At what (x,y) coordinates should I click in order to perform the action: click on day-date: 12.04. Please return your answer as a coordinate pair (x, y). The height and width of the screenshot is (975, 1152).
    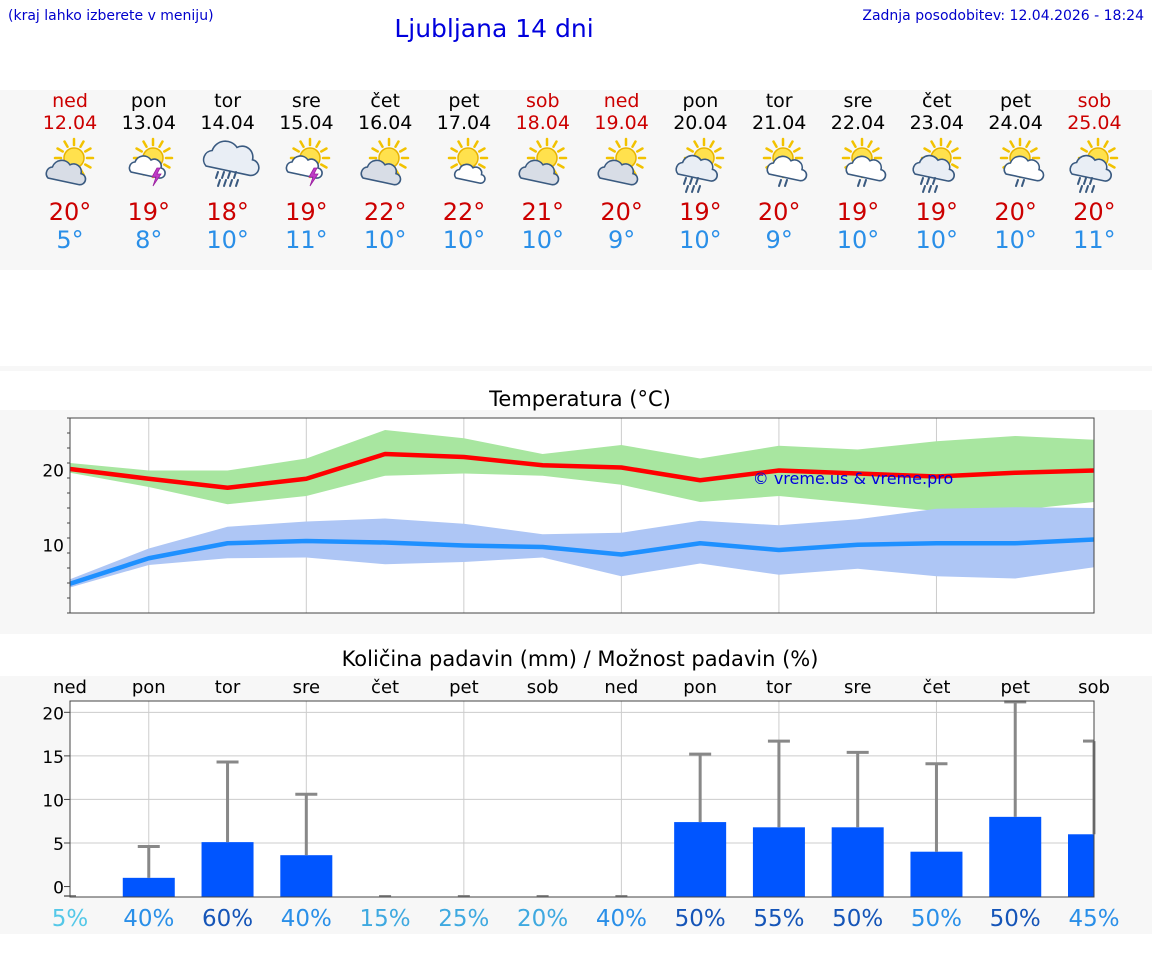
    Looking at the image, I should click on (70, 123).